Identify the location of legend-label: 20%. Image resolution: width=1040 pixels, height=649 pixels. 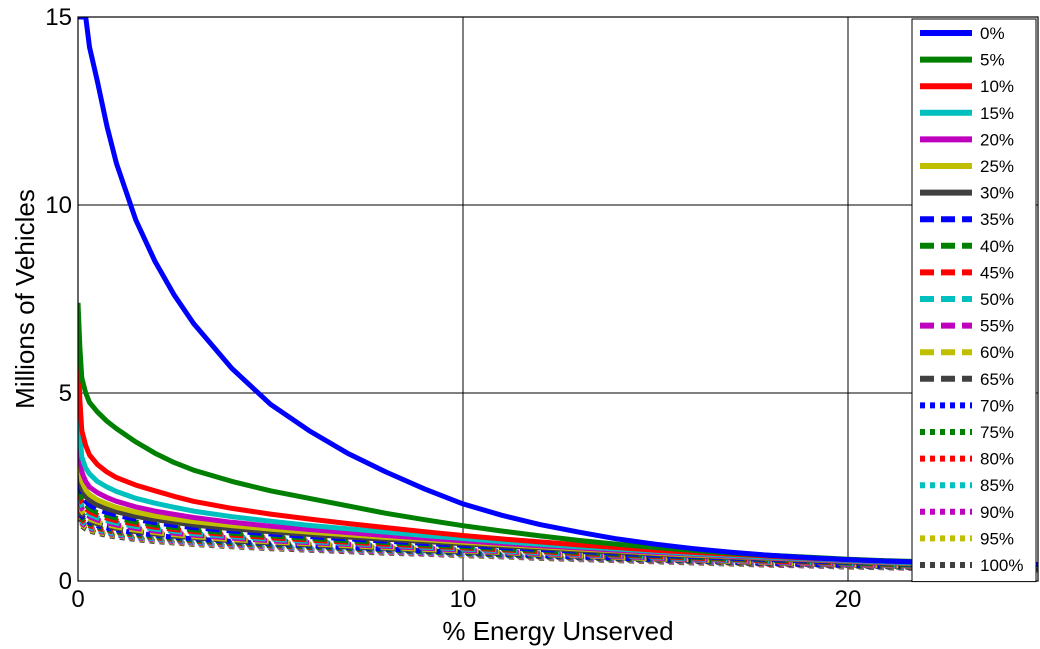
(997, 139).